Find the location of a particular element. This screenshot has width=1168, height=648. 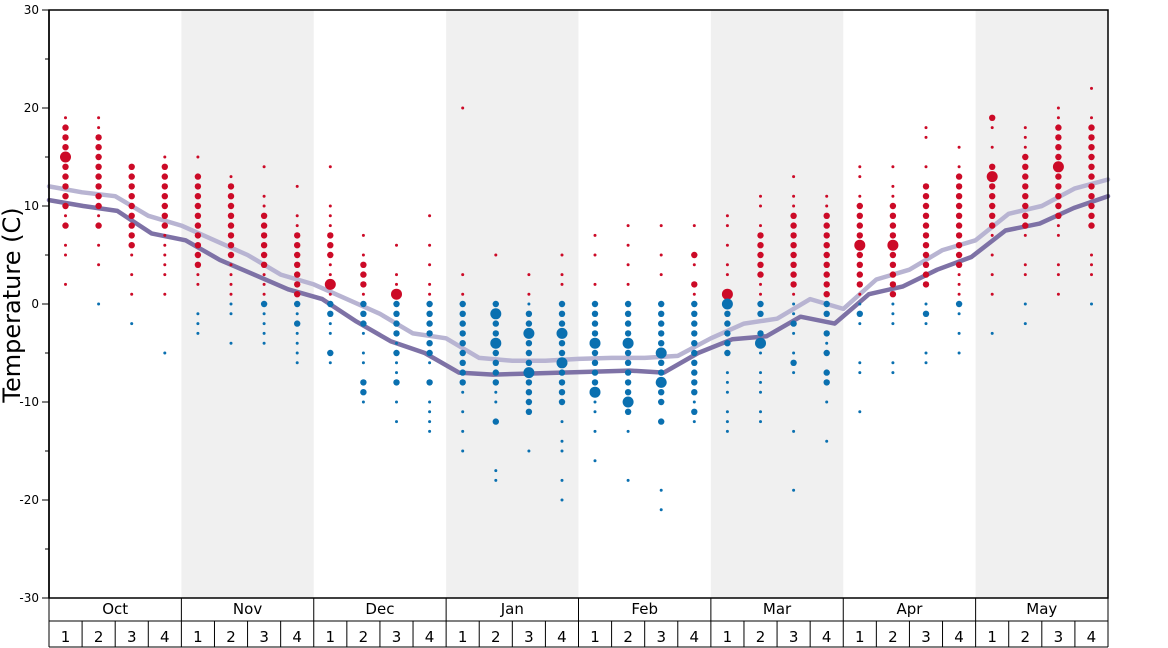

y-tick-label: -30 is located at coordinates (29, 598).